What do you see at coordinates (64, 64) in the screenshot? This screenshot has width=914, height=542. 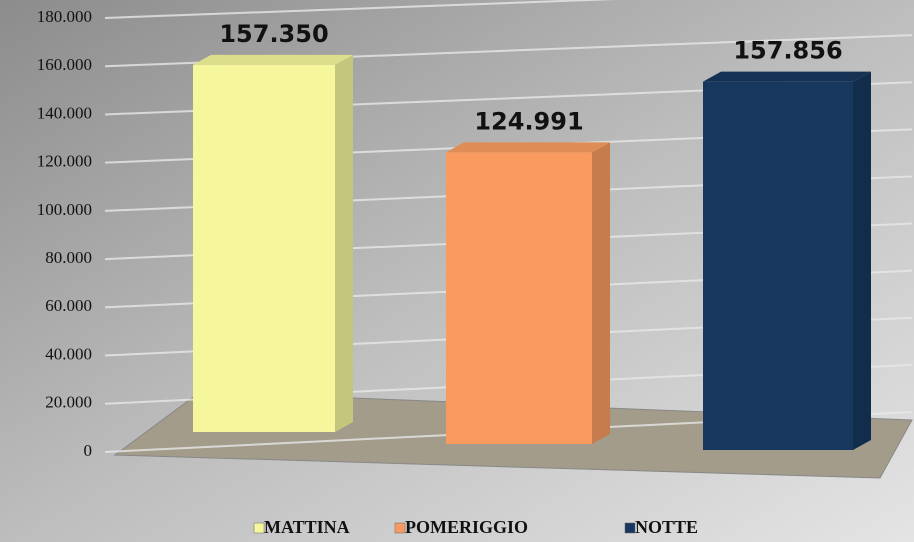 I see `y-tick-label: 160.000` at bounding box center [64, 64].